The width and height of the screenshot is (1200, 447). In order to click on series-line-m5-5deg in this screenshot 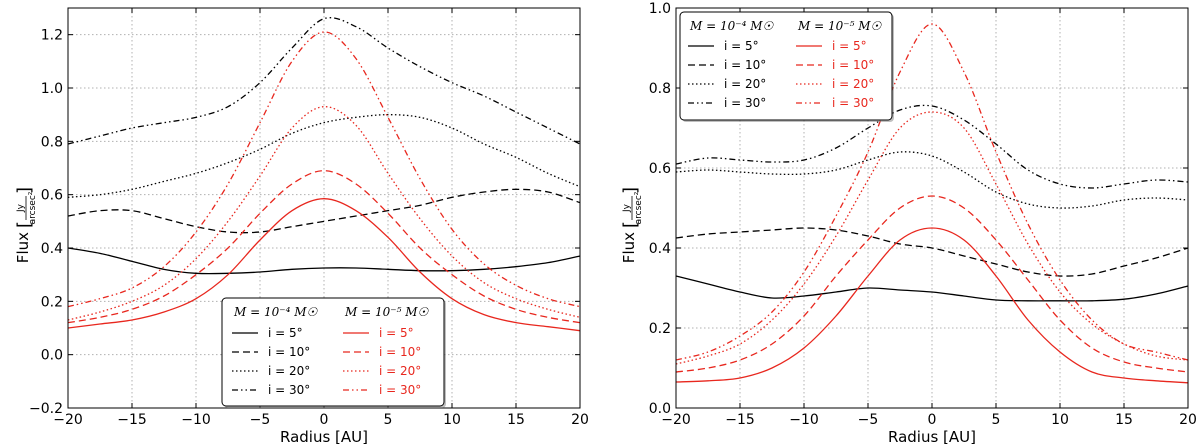, I will do `click(324, 265)`.